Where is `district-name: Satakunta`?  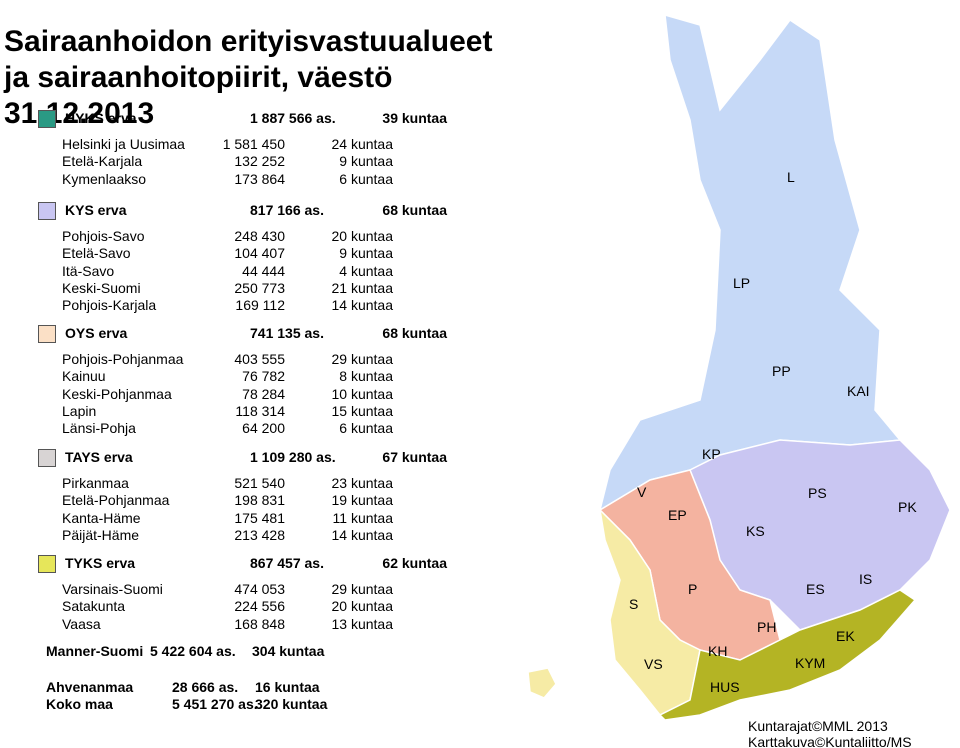
district-name: Satakunta is located at coordinates (94, 606).